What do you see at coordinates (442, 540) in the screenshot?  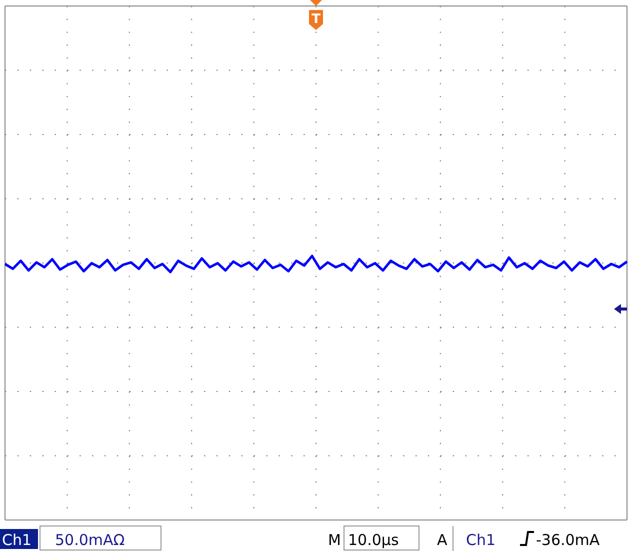 I see `text: A` at bounding box center [442, 540].